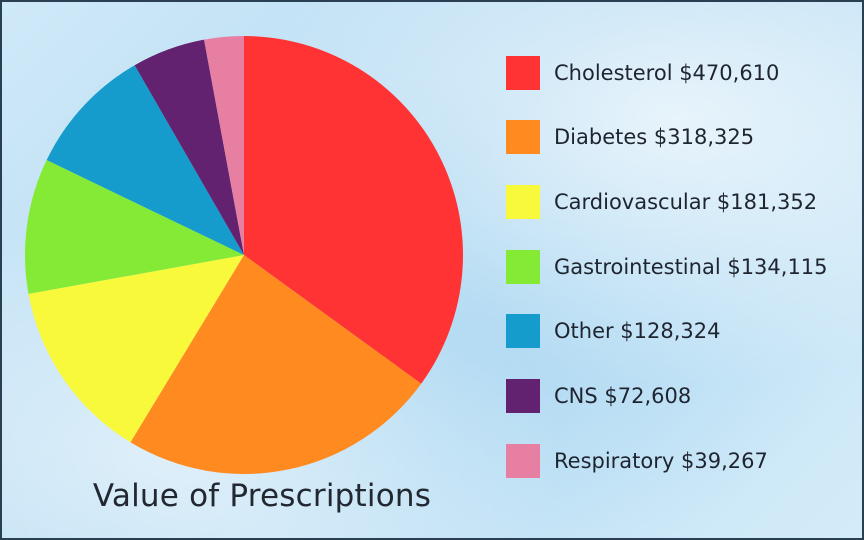  Describe the element at coordinates (276, 364) in the screenshot. I see `pie-slice-diabetes` at that location.